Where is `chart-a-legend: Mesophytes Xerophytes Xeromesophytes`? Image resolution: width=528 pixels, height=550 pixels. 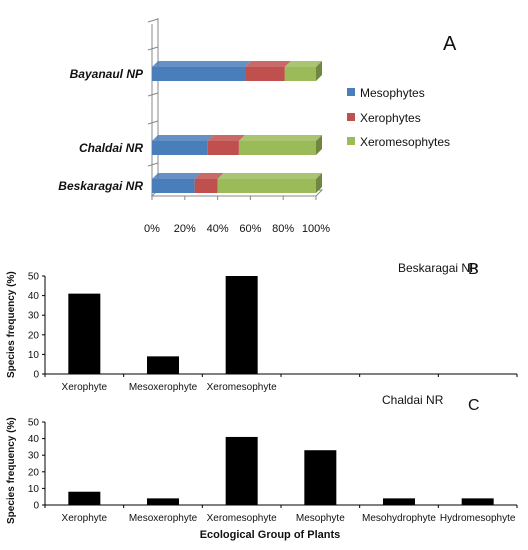
chart-a-legend: Mesophytes Xerophytes Xeromesophytes is located at coordinates (398, 117).